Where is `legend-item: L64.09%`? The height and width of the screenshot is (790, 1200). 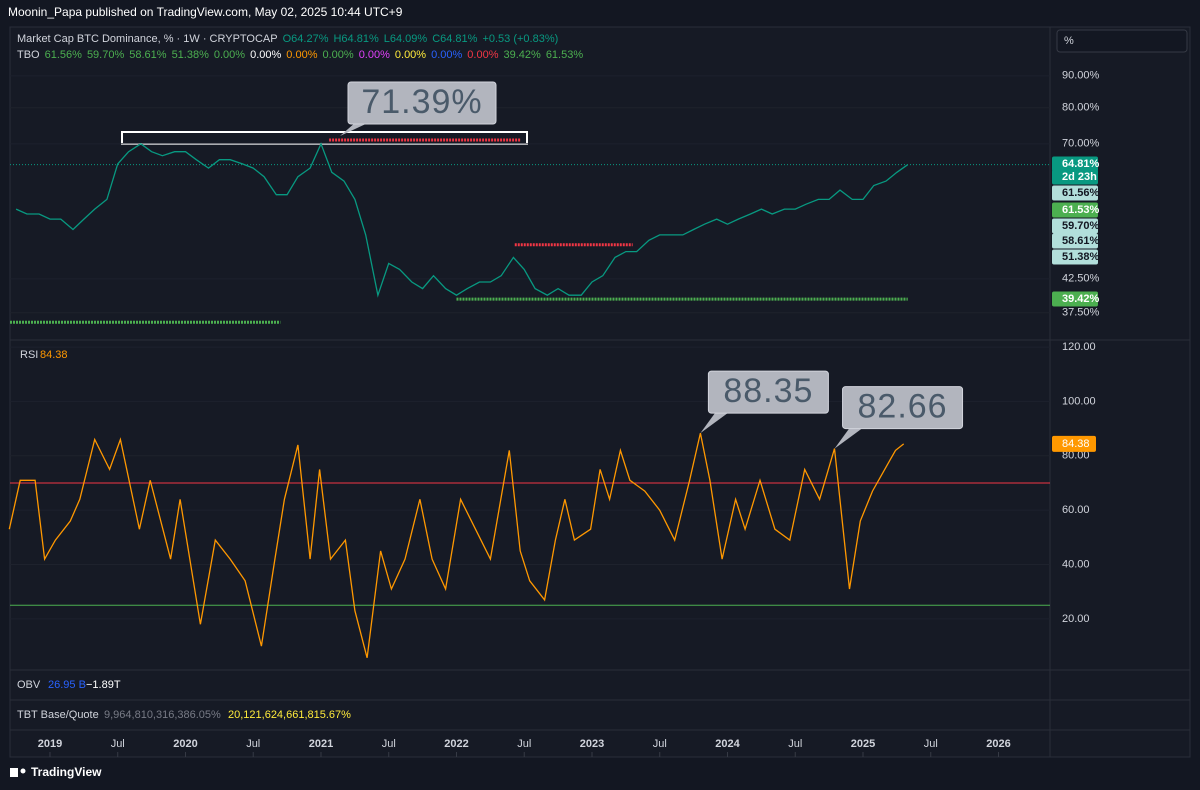
legend-item: L64.09% is located at coordinates (405, 39).